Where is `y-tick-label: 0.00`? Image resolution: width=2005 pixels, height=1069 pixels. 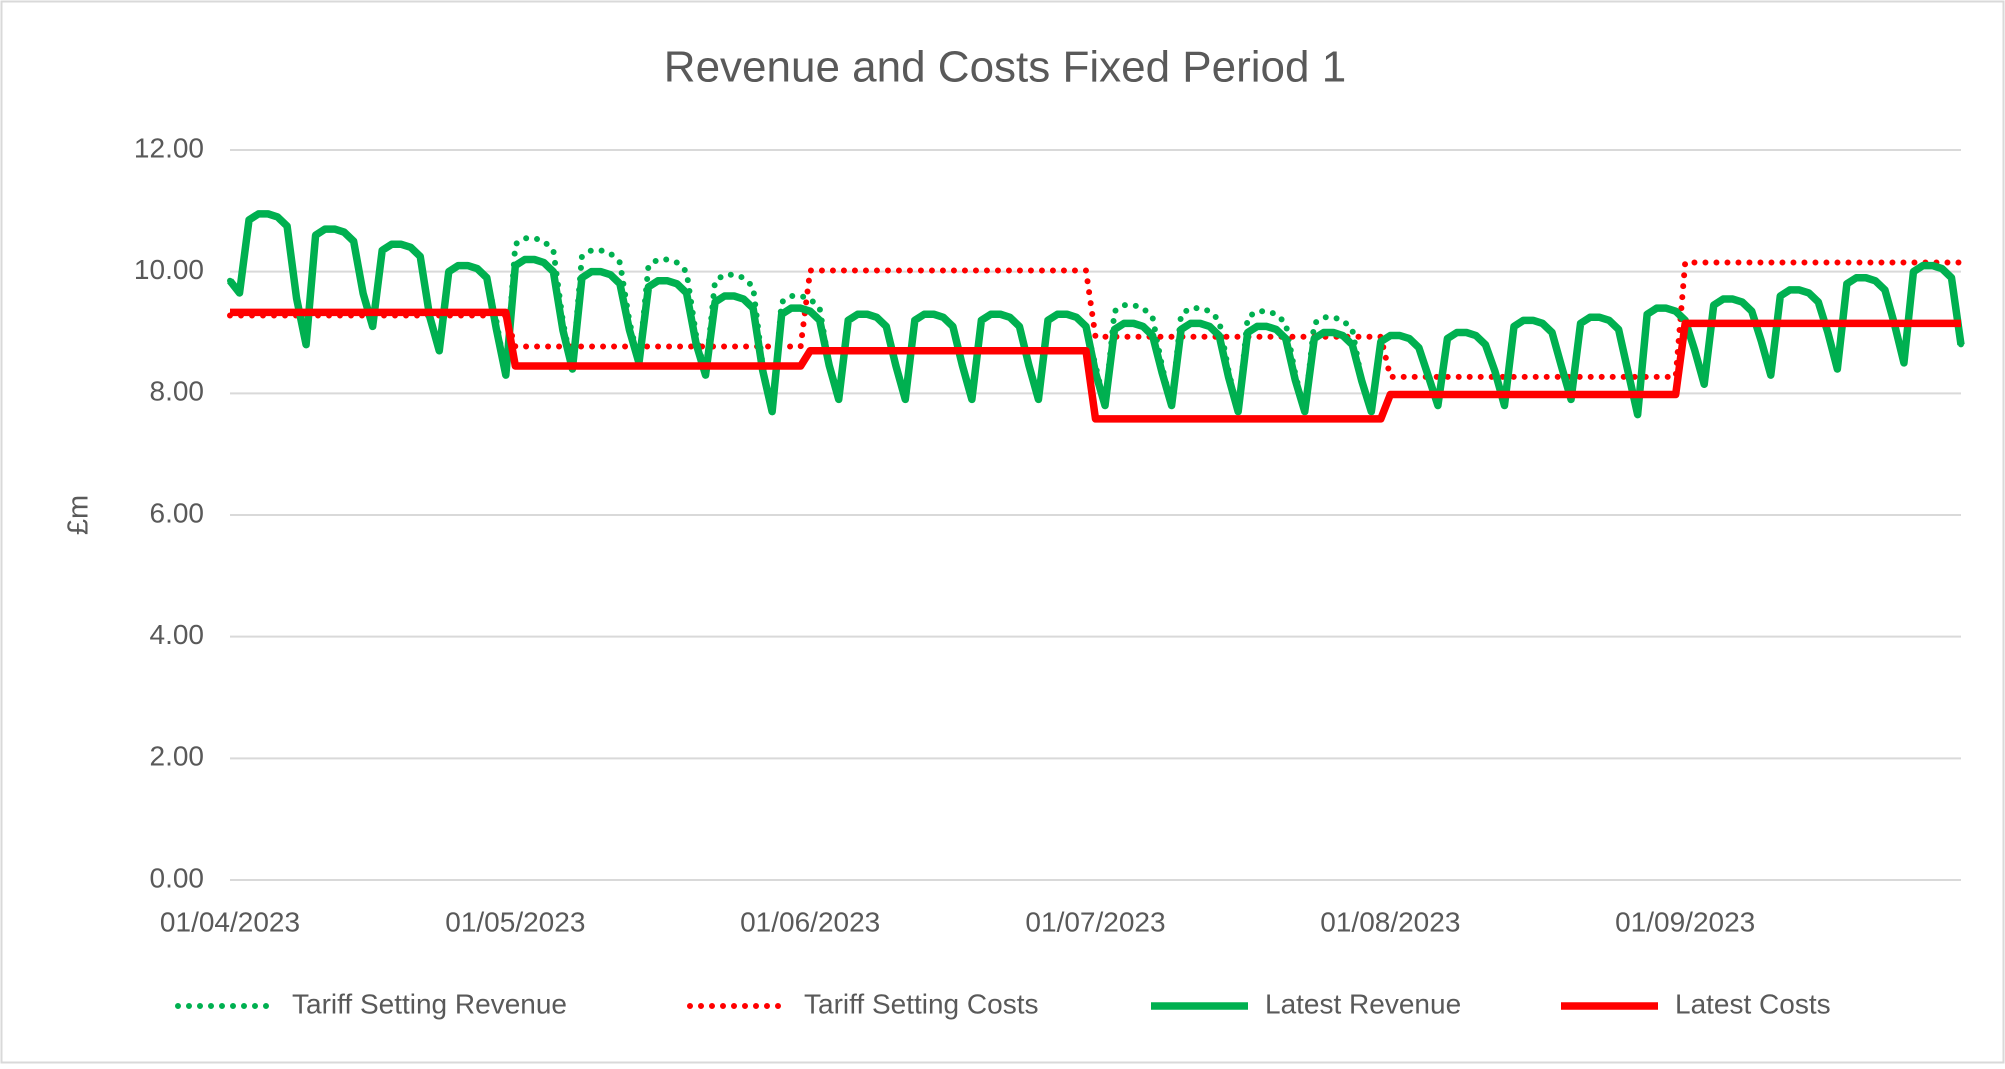 y-tick-label: 0.00 is located at coordinates (177, 877).